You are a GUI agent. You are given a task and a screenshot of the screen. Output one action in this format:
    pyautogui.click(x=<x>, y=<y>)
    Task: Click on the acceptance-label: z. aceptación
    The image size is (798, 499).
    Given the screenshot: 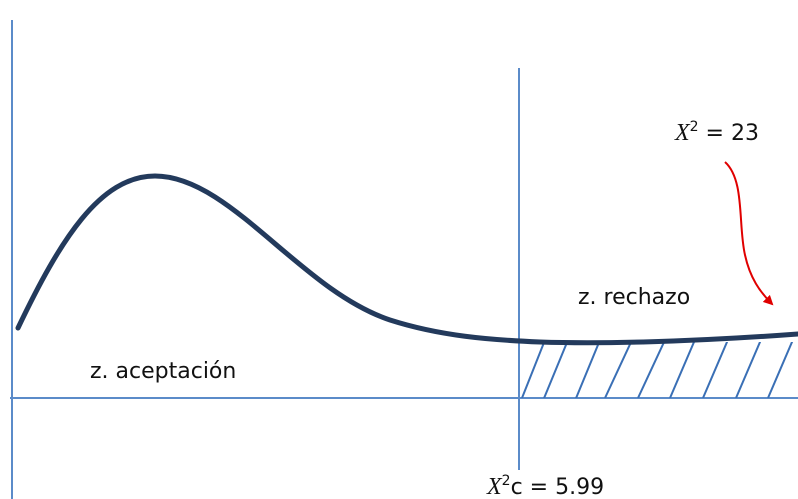 What is the action you would take?
    pyautogui.click(x=163, y=371)
    